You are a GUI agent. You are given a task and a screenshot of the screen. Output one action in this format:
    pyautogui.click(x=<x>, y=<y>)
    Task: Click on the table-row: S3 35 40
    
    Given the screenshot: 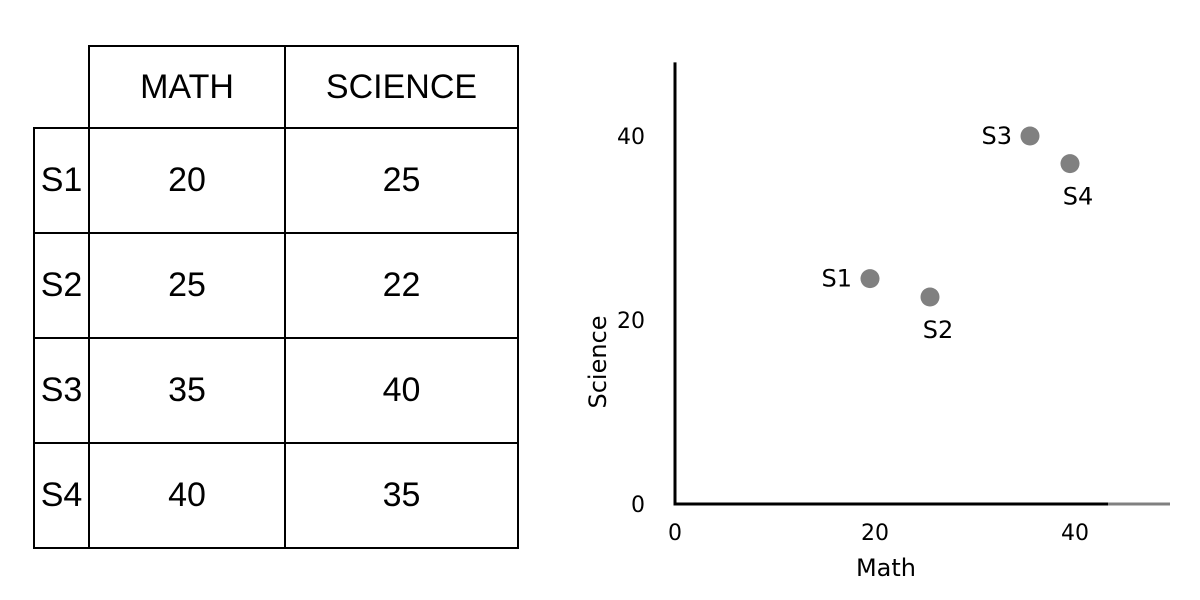 What is the action you would take?
    pyautogui.click(x=276, y=390)
    